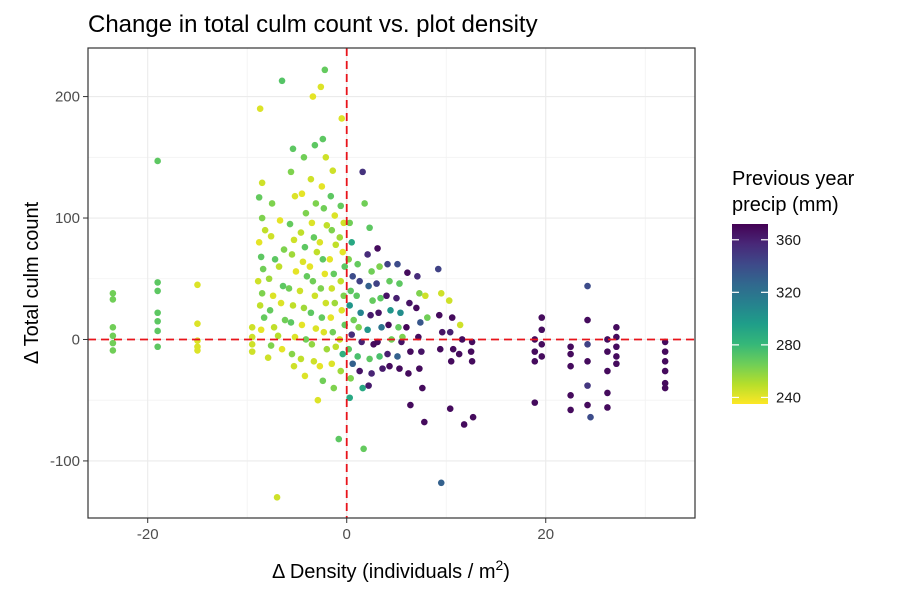 The width and height of the screenshot is (900, 600). Describe the element at coordinates (506, 572) in the screenshot. I see `x-axis-title-close: )` at that location.